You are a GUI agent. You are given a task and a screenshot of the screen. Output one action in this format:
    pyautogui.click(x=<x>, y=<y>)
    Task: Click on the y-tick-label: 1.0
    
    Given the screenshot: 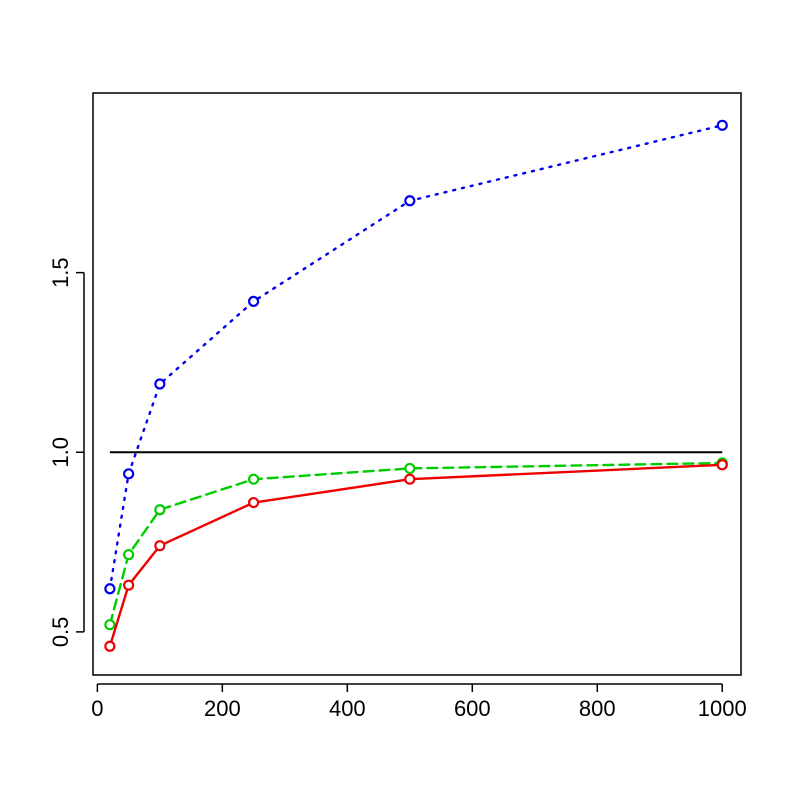 What is the action you would take?
    pyautogui.click(x=60, y=452)
    